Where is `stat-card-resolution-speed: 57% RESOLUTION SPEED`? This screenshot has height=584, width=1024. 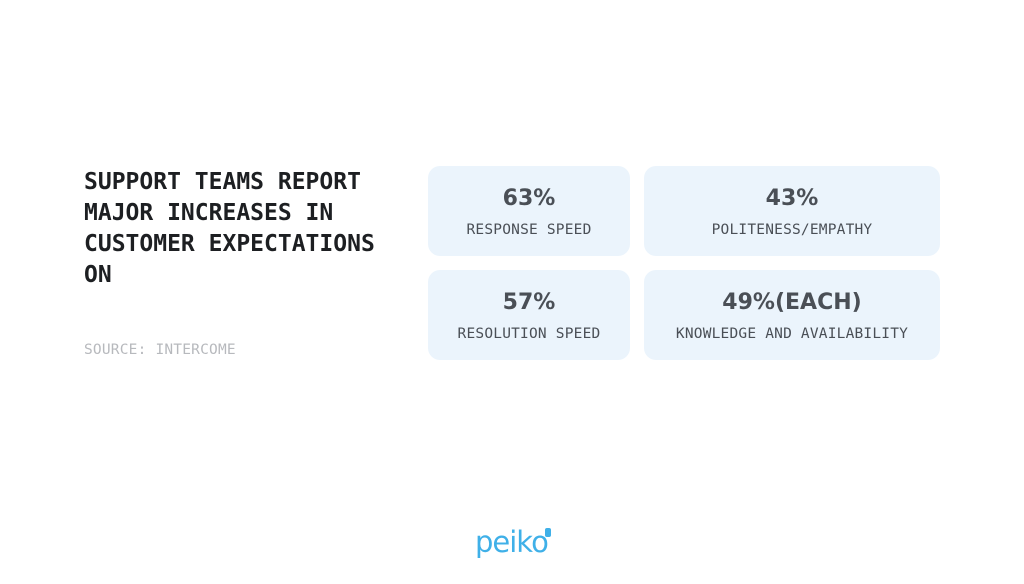 stat-card-resolution-speed: 57% RESOLUTION SPEED is located at coordinates (529, 315).